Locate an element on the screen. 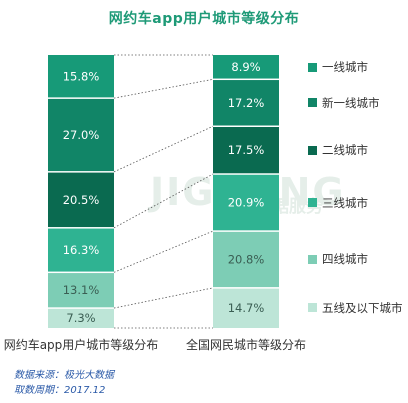  chart-title: 网约车app用户城市等级分布 is located at coordinates (204, 19).